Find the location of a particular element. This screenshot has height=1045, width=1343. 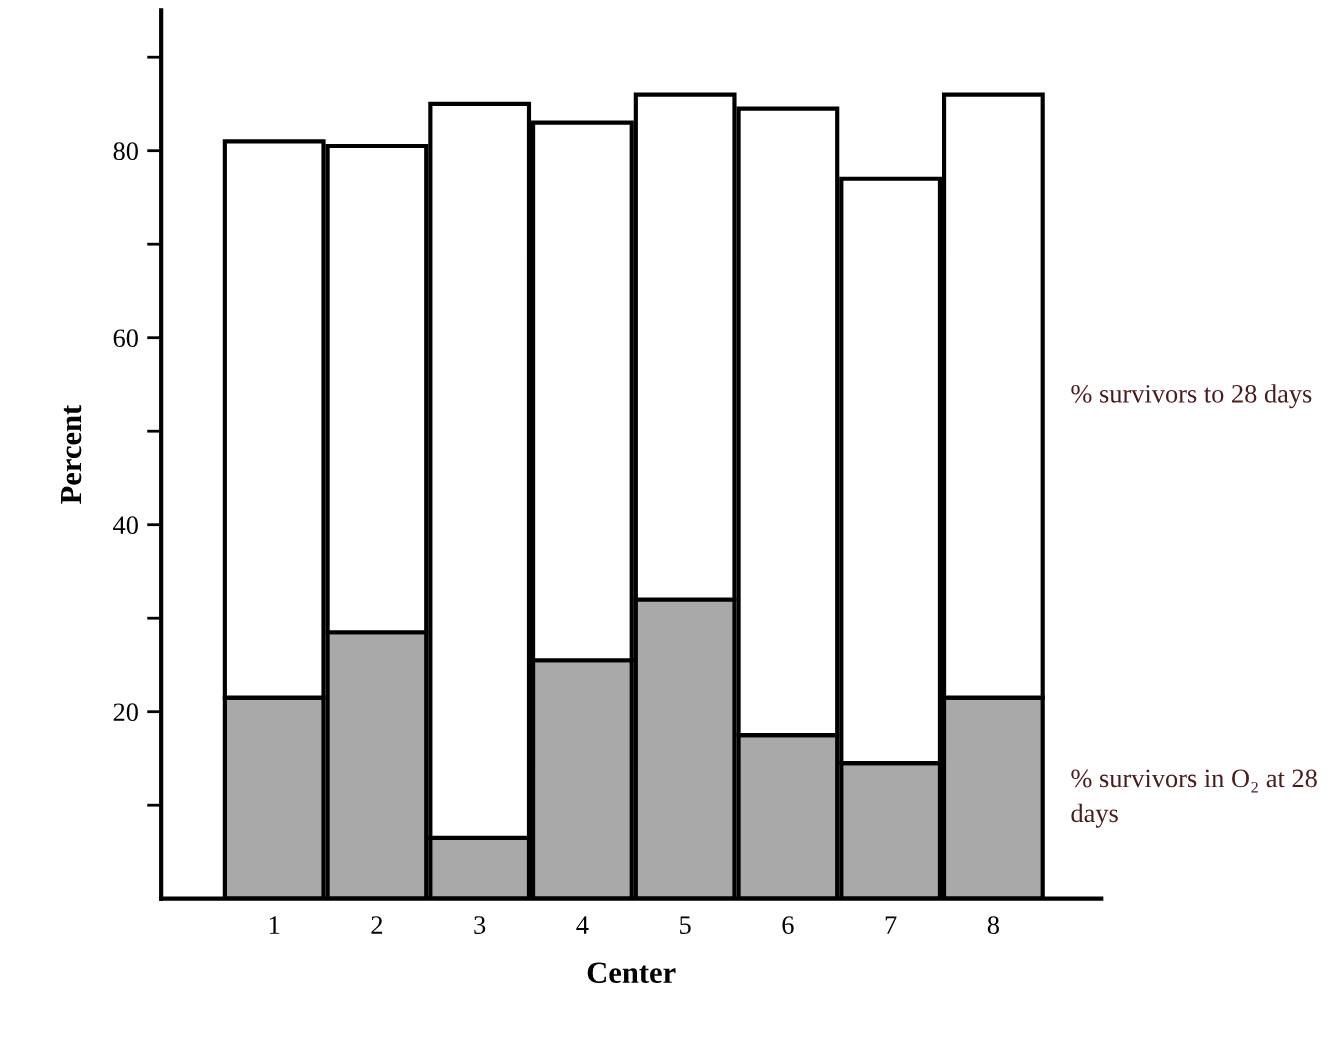

x-tick-label: 3 is located at coordinates (480, 925).